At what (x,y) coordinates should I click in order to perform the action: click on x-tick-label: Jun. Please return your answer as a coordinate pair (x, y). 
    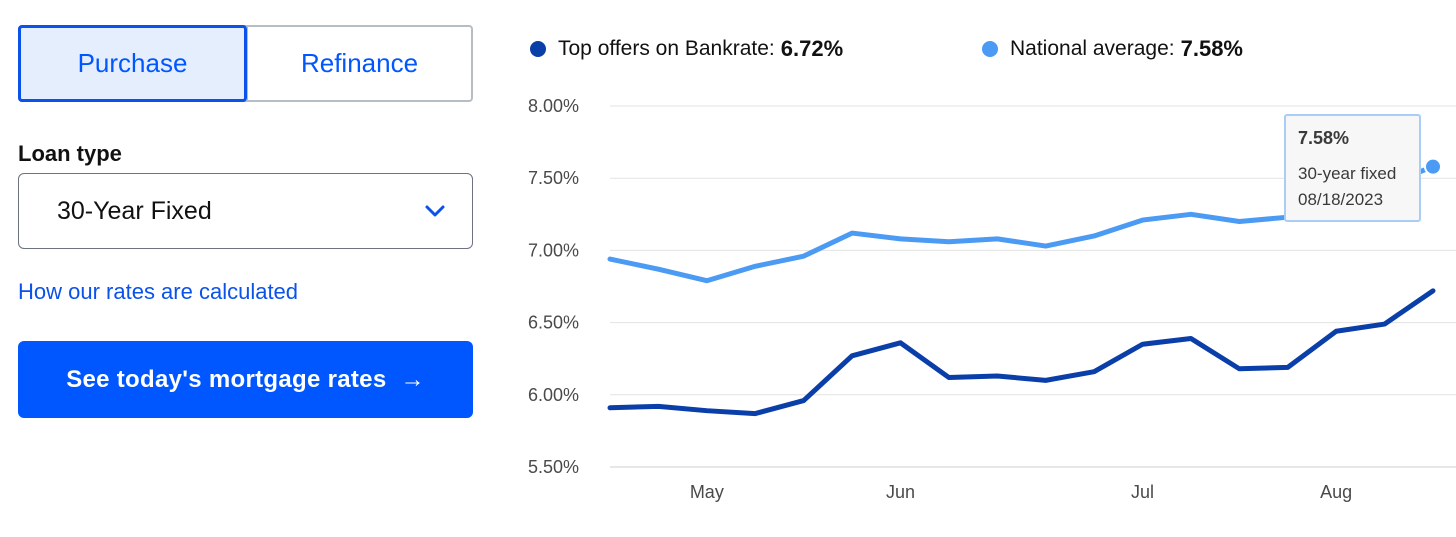
    Looking at the image, I should click on (900, 492).